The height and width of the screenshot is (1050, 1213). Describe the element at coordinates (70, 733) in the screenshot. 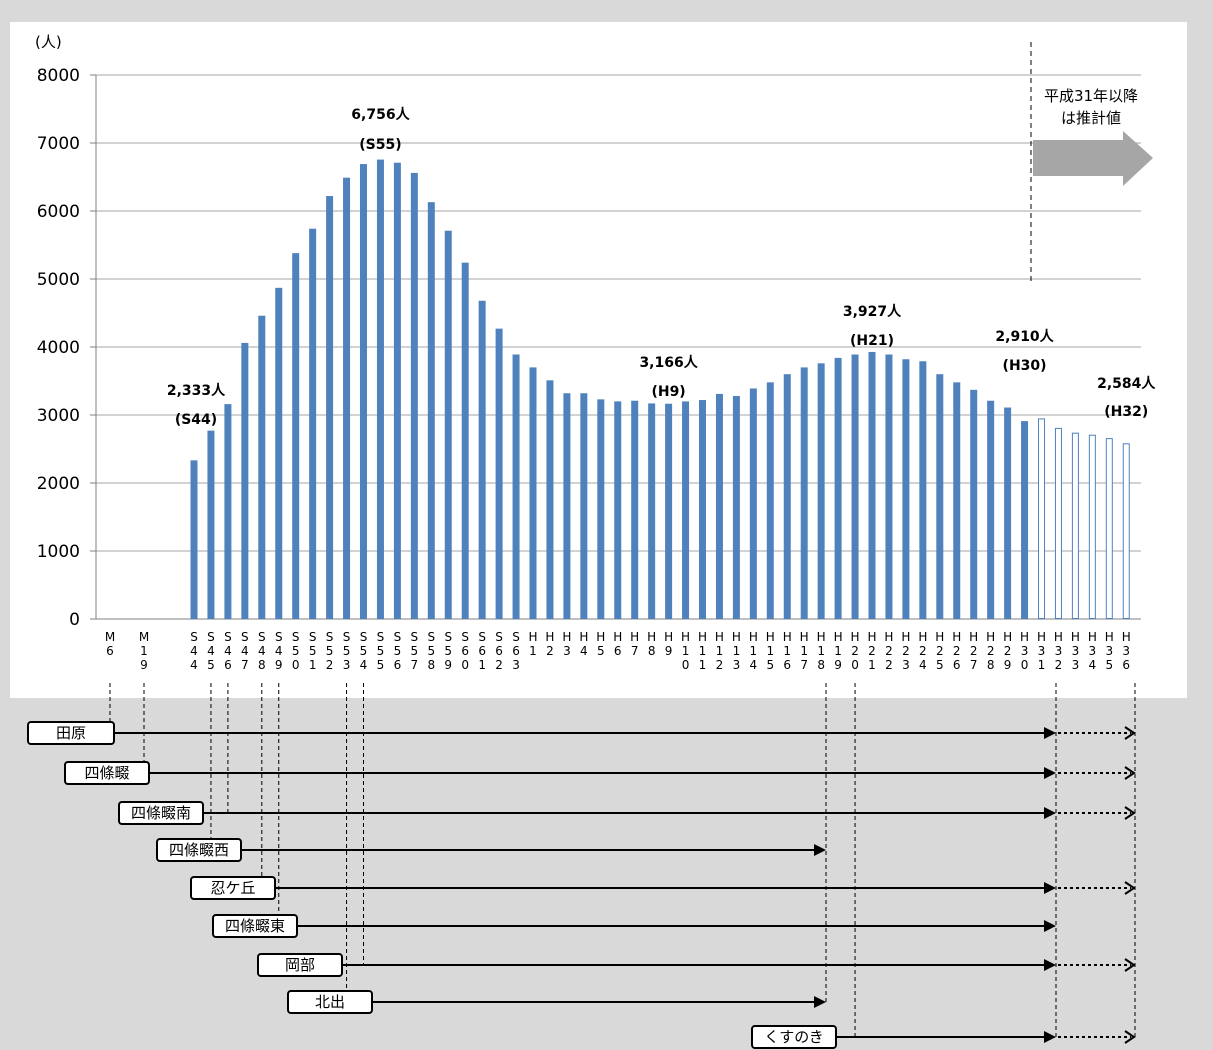

I see `school-name: 田原` at that location.